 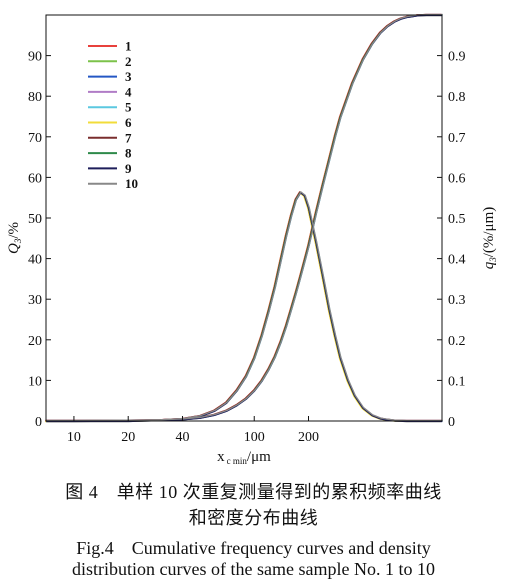 What do you see at coordinates (74, 437) in the screenshot?
I see `x-tick-label-10: 10` at bounding box center [74, 437].